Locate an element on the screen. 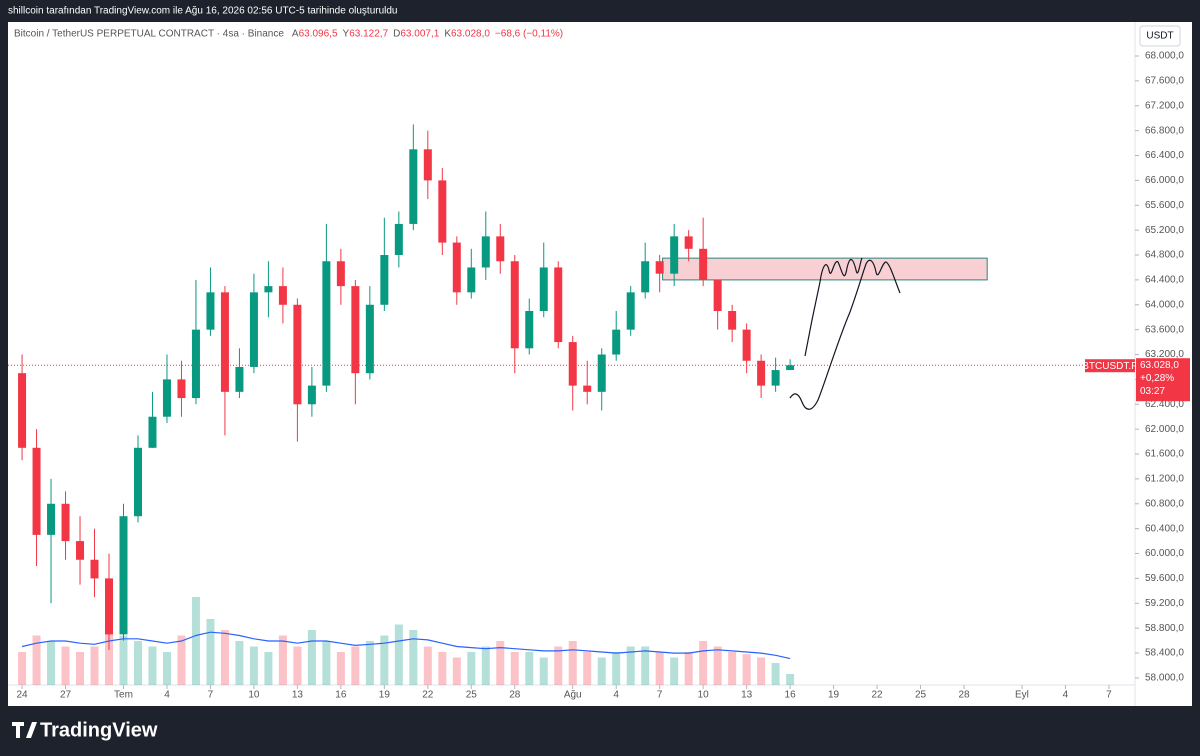 This screenshot has height=756, width=1200. x-tick-label: 22 is located at coordinates (877, 695).